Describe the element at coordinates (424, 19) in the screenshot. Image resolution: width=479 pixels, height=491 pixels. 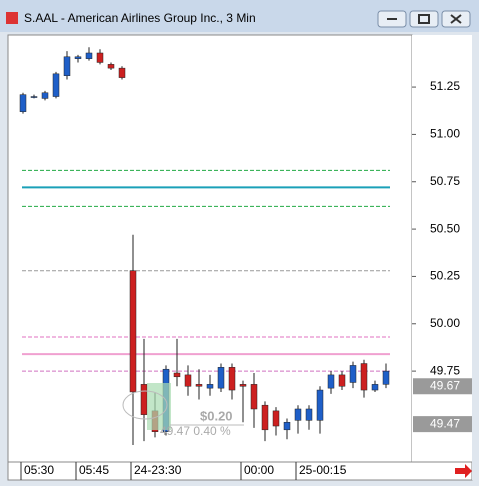
I see `maximize-button` at that location.